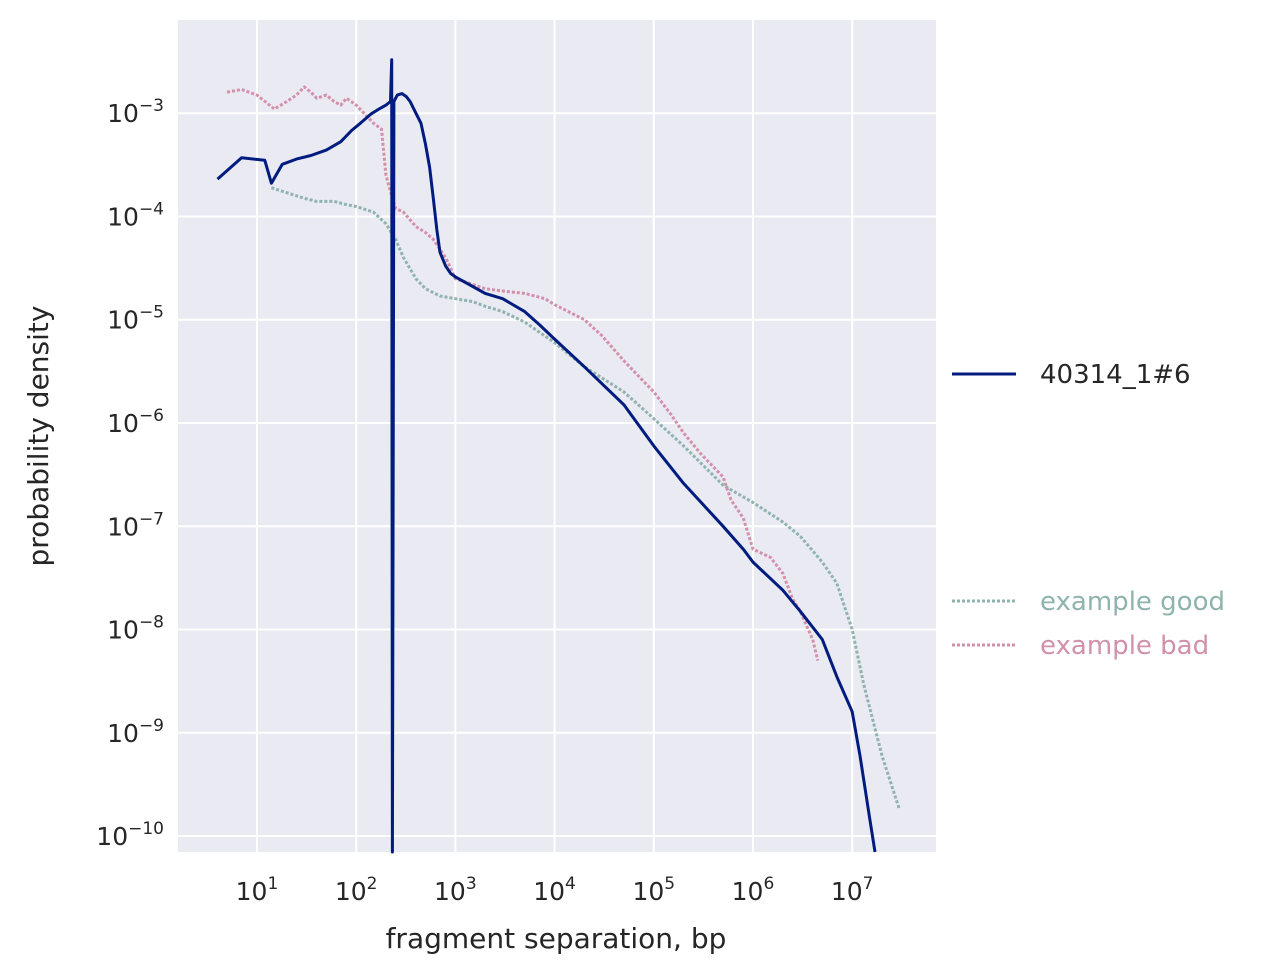 The width and height of the screenshot is (1283, 976). I want to click on y-tick-label-7: 10⁻¹⁰, so click(130, 835).